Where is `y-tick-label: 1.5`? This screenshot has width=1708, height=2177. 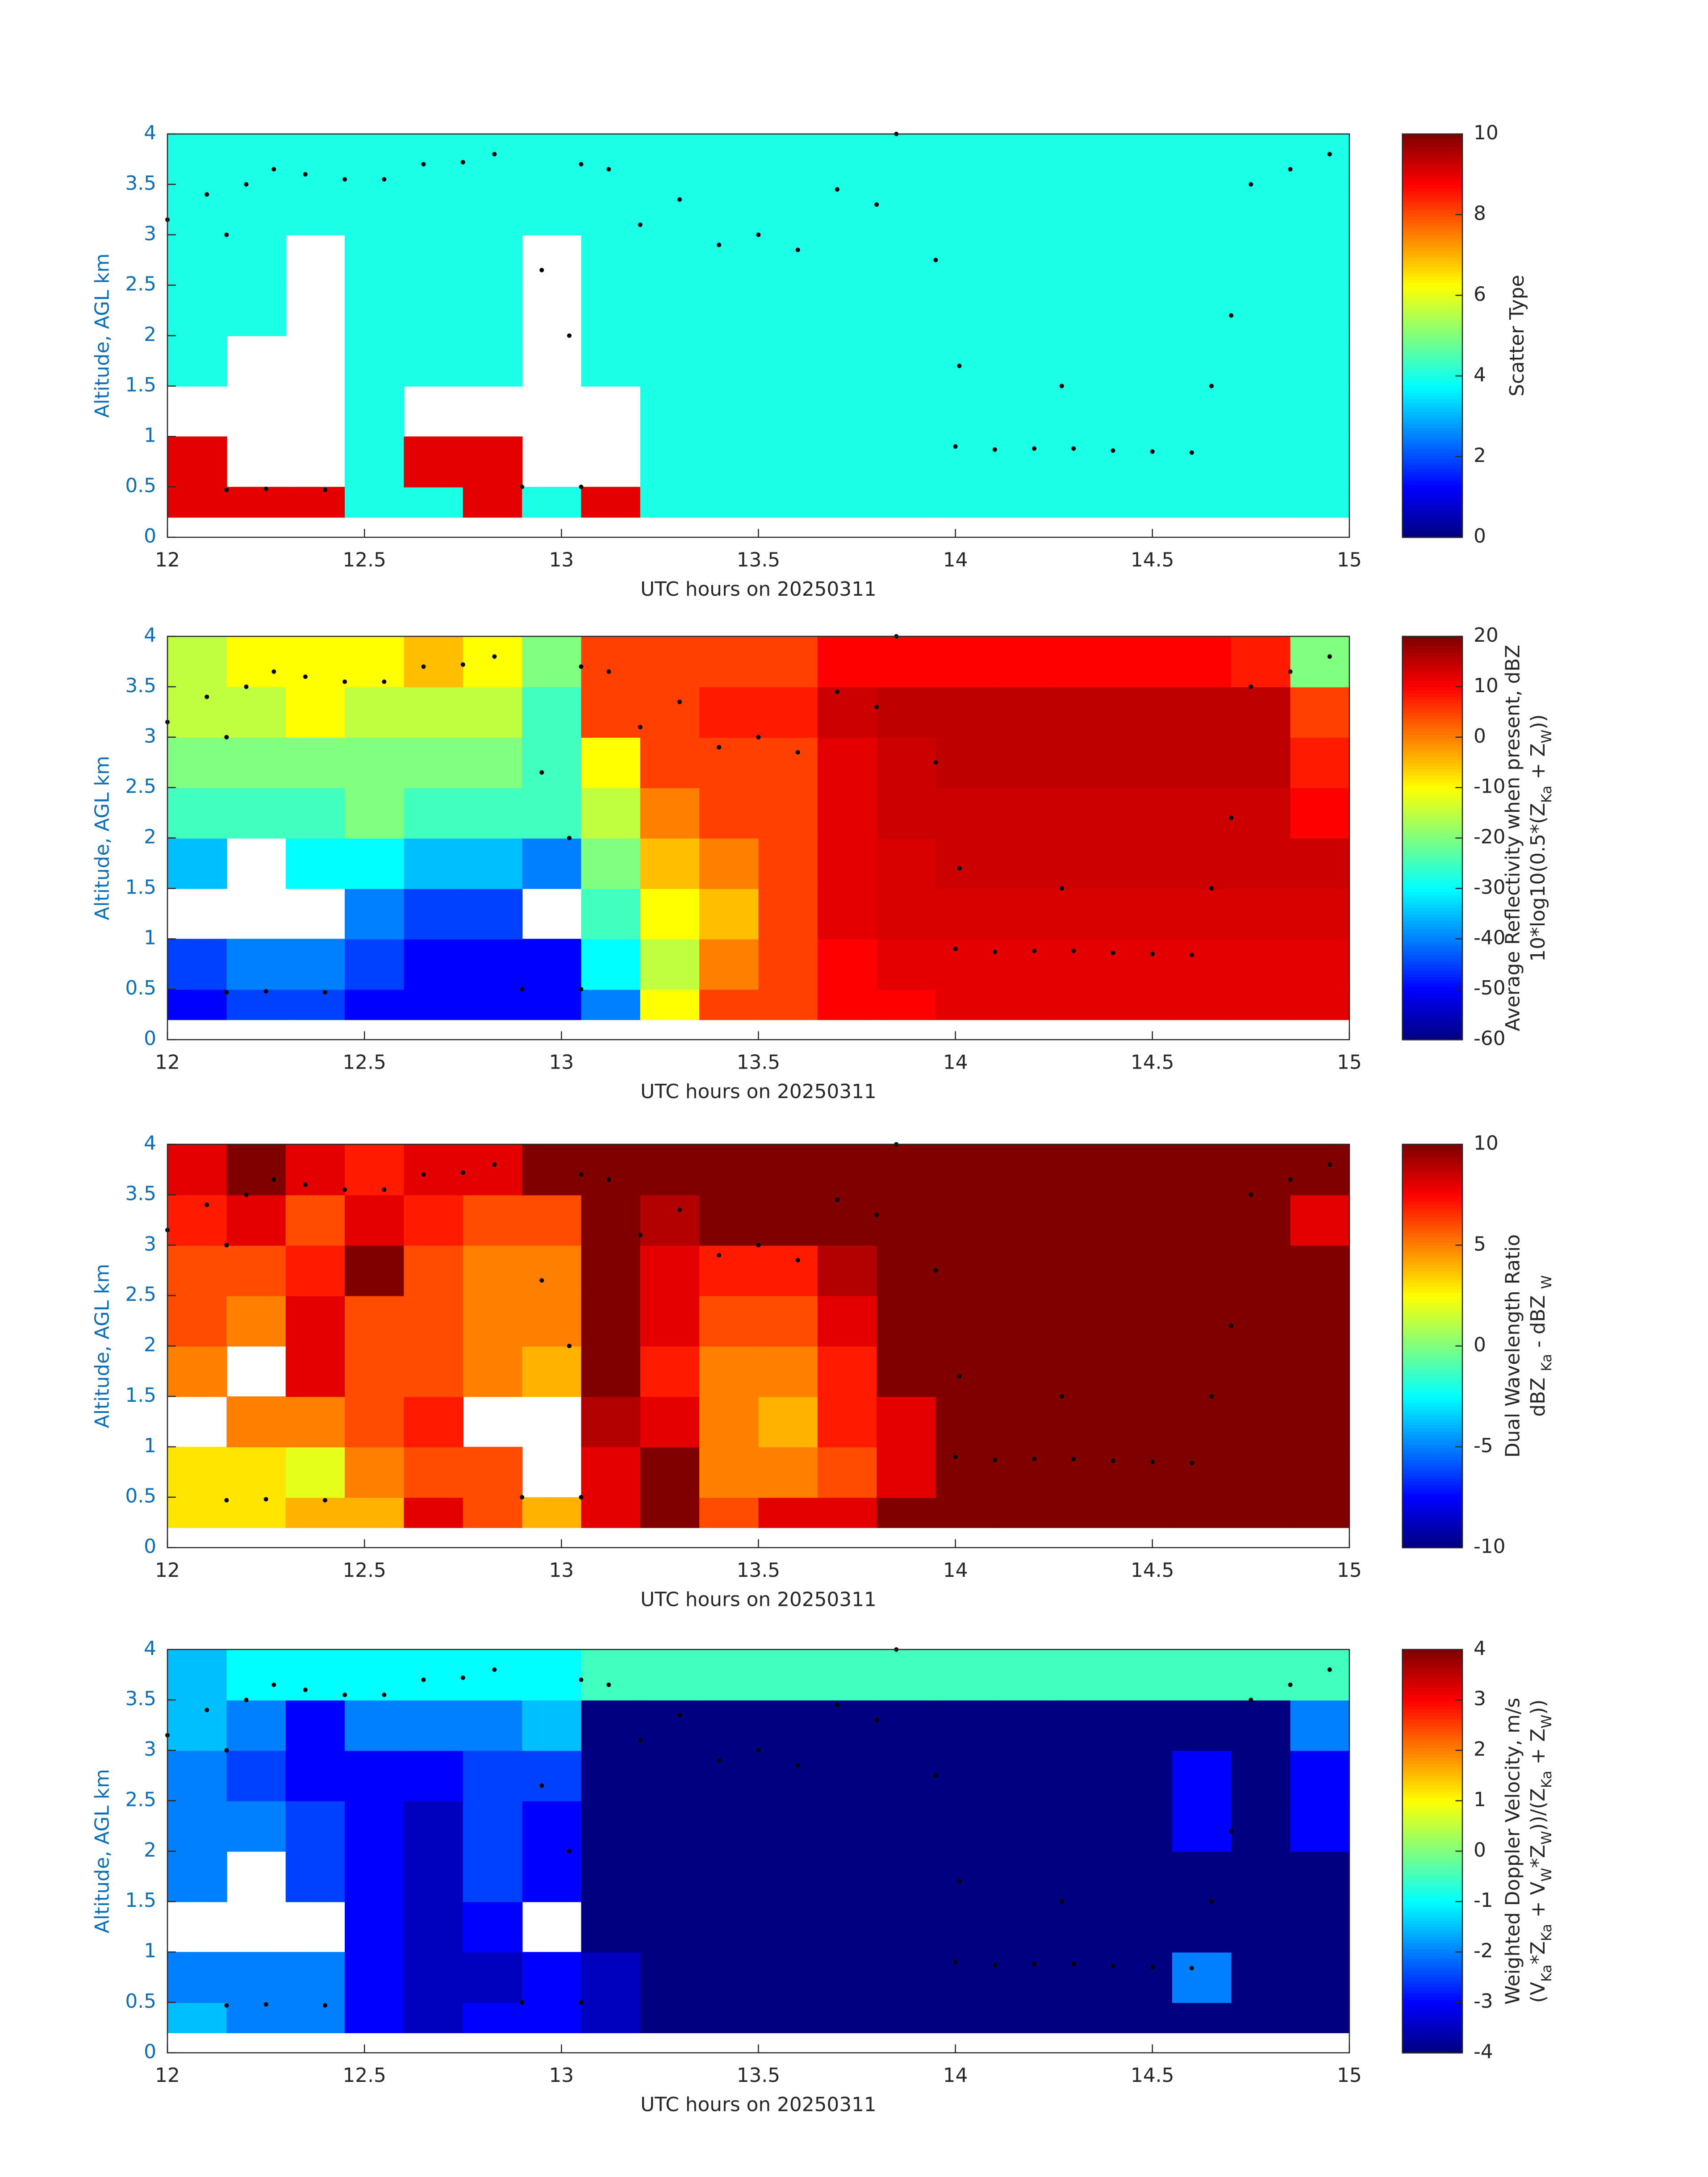
y-tick-label: 1.5 is located at coordinates (140, 887).